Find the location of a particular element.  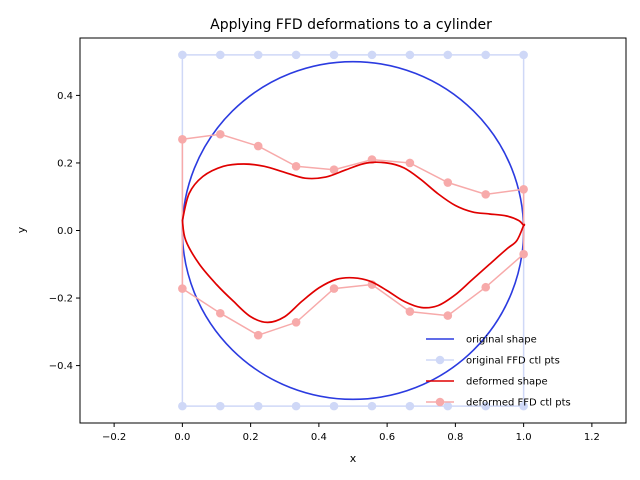

x-tick-label: −0.2 is located at coordinates (114, 437).